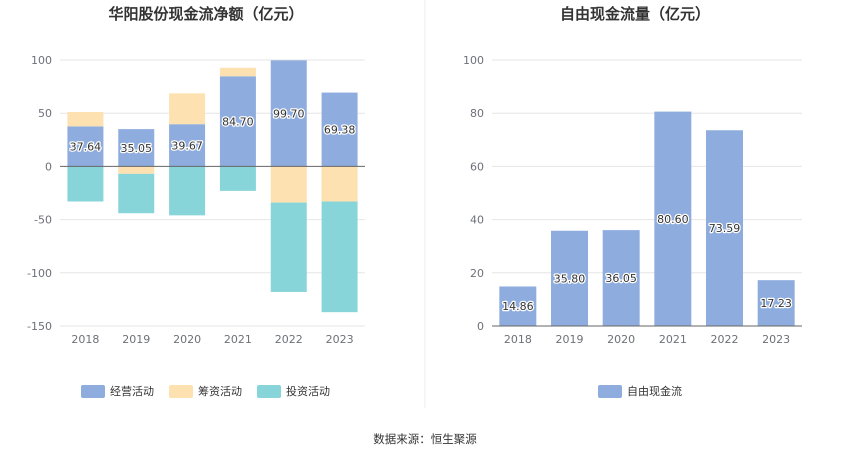  I want to click on bar-financing-2021, so click(237, 72).